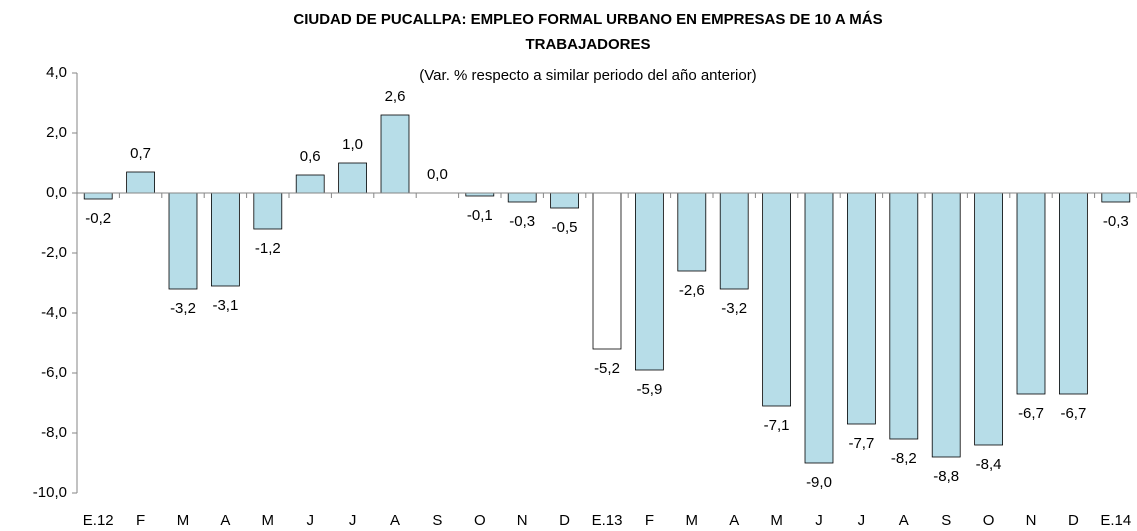 This screenshot has width=1137, height=531. I want to click on value-label: -9,0, so click(819, 482).